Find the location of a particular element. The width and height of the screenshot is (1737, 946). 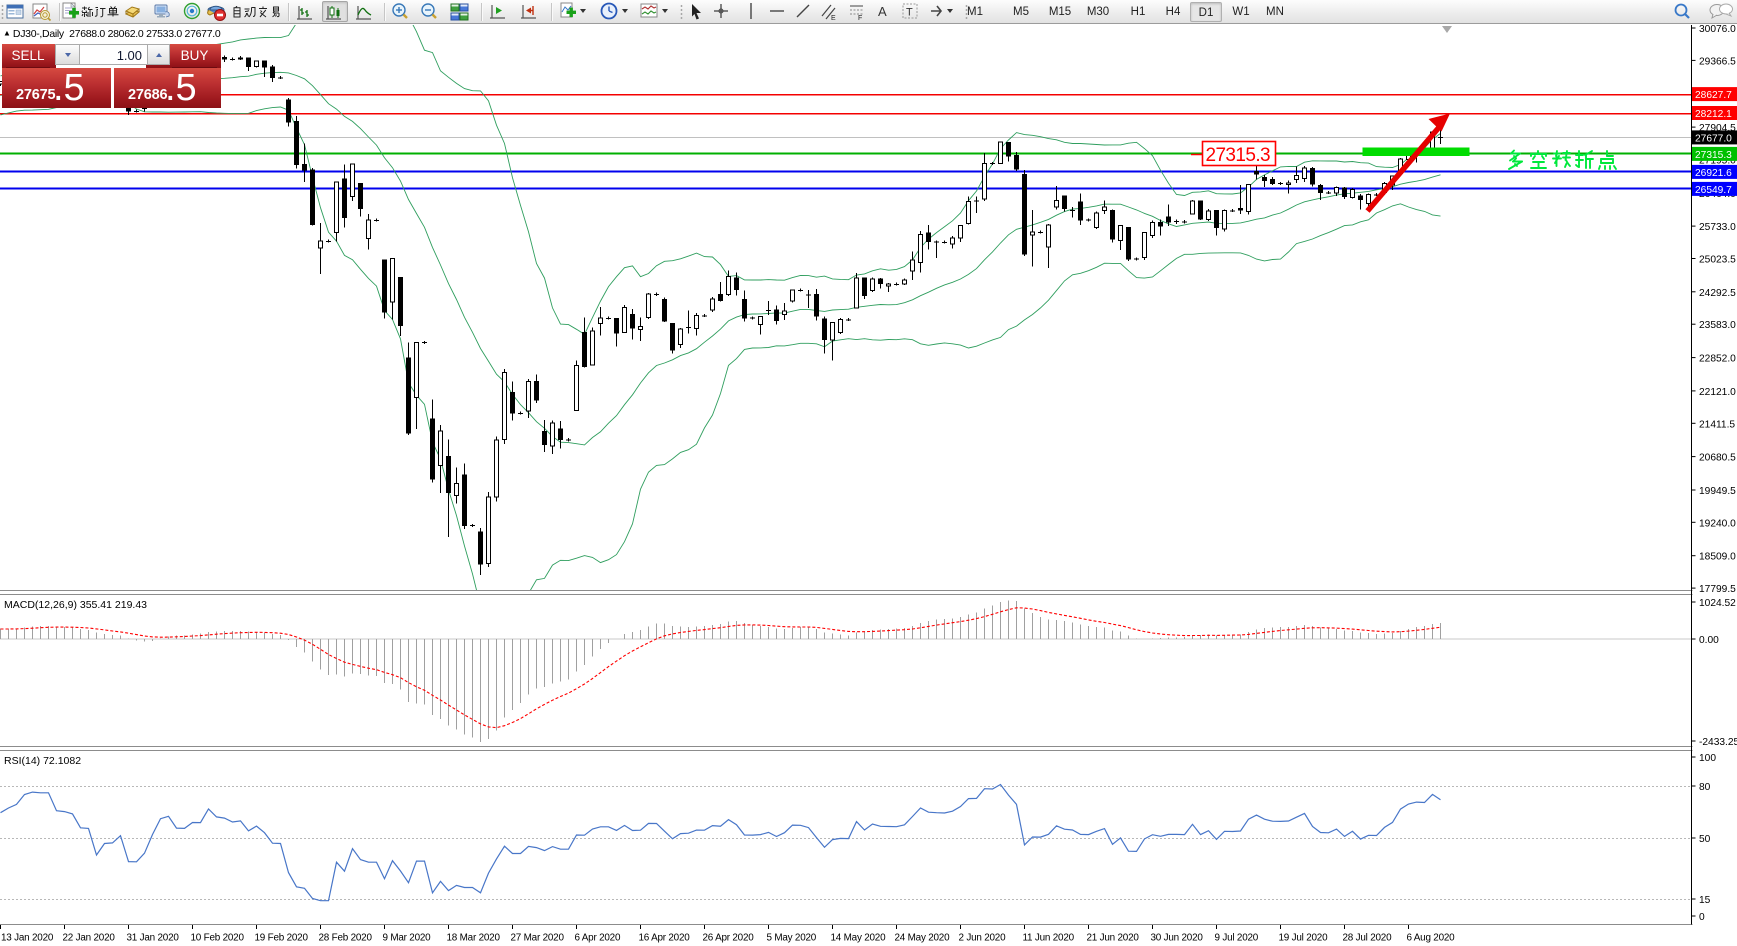

svg-text: 9 Jul 2020 is located at coordinates (1237, 938).